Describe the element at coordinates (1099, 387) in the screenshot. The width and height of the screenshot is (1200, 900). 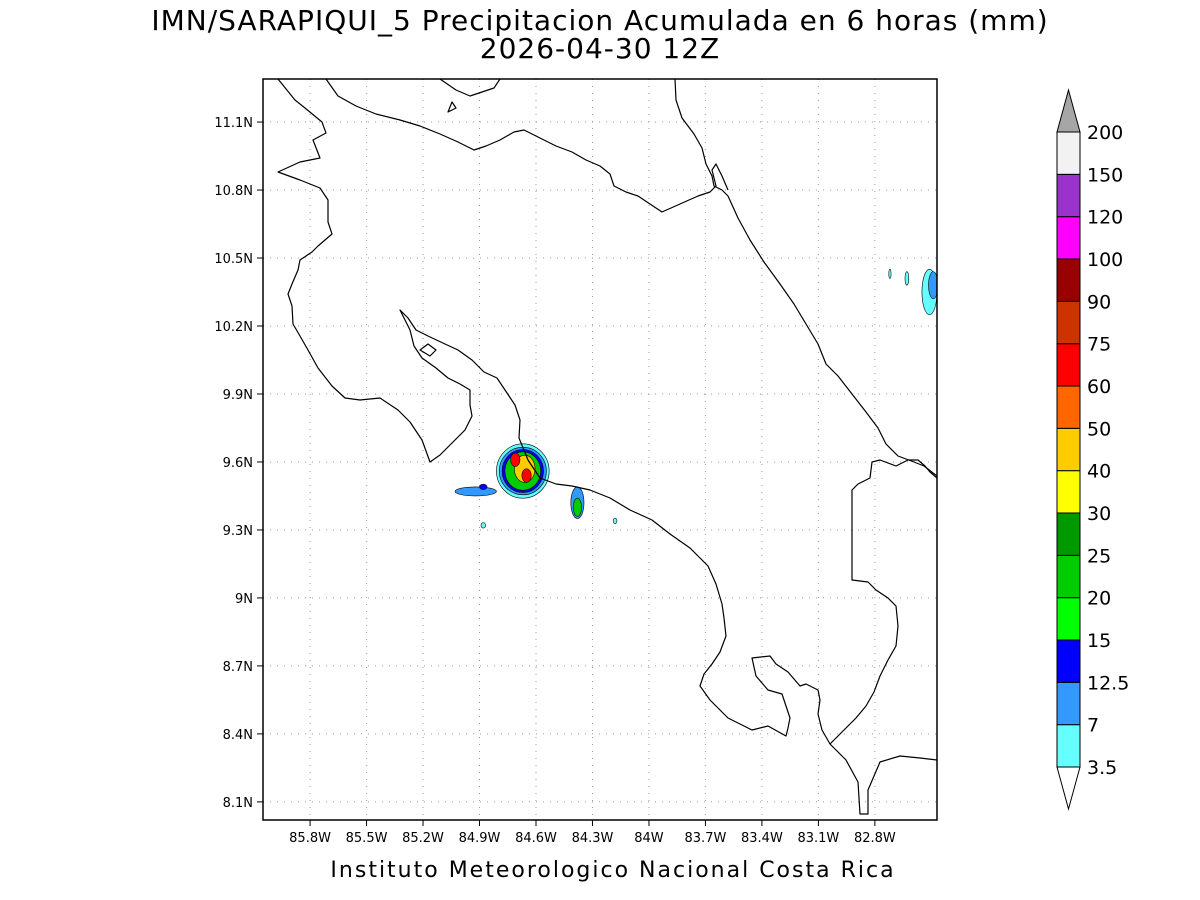
I see `colorbar-label: 60` at that location.